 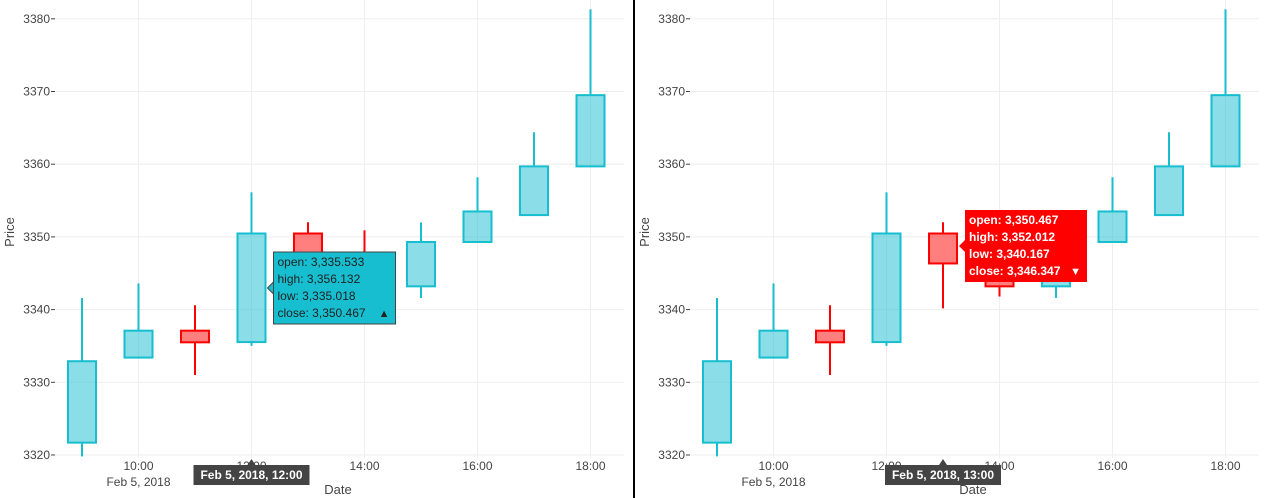 I want to click on x-tick-label: 14:00, so click(x=364, y=466).